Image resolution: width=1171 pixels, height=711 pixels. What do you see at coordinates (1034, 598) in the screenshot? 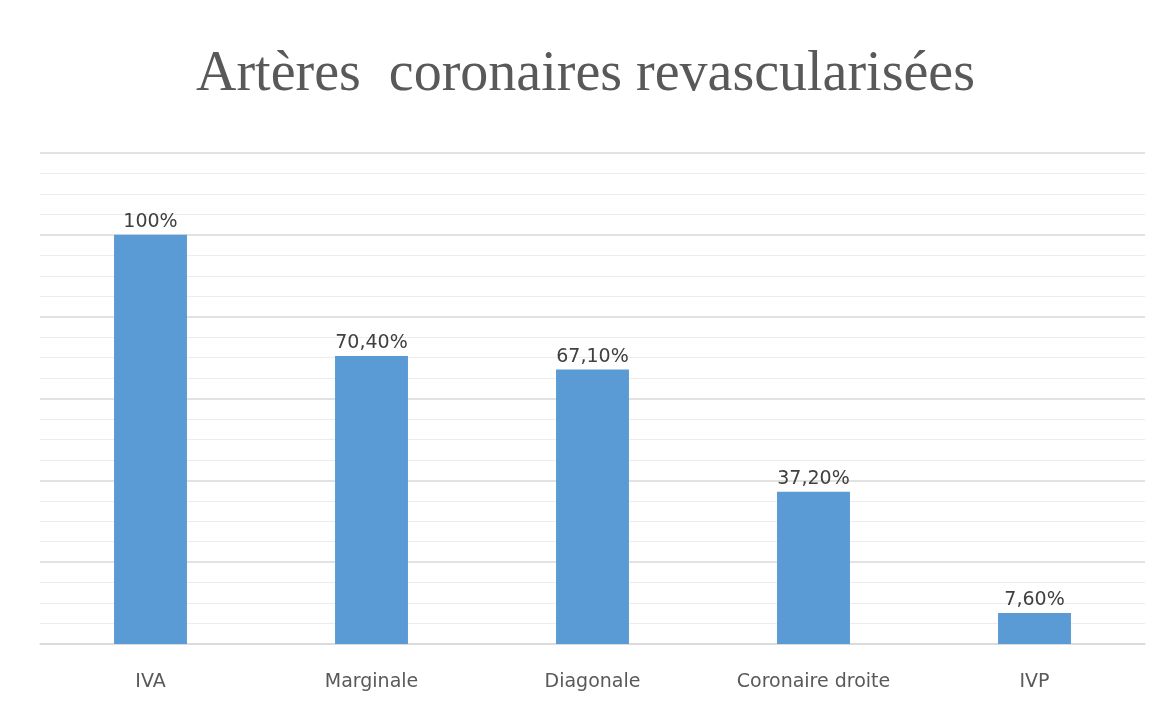
I see `data-label: 7,60%` at bounding box center [1034, 598].